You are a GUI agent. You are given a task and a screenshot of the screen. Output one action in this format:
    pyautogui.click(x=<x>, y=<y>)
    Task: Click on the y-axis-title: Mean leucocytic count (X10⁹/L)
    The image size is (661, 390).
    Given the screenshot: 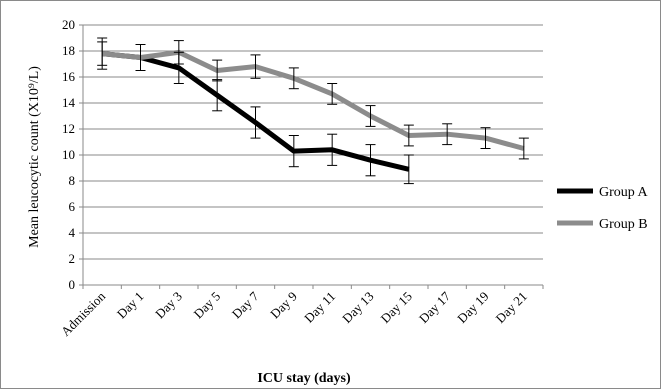 What is the action you would take?
    pyautogui.click(x=34, y=157)
    